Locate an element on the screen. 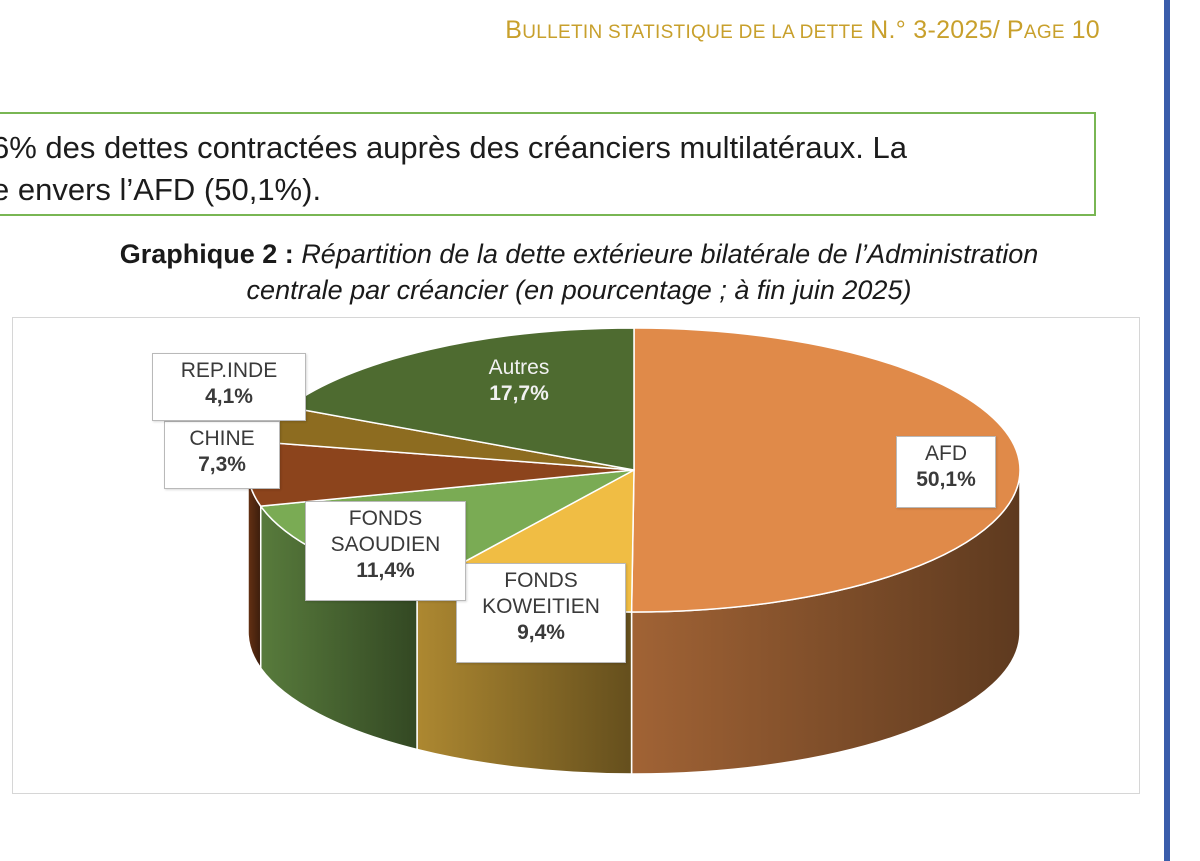 The image size is (1200, 861). data-label-rep-inde: REP.INDE 4,1% is located at coordinates (229, 387).